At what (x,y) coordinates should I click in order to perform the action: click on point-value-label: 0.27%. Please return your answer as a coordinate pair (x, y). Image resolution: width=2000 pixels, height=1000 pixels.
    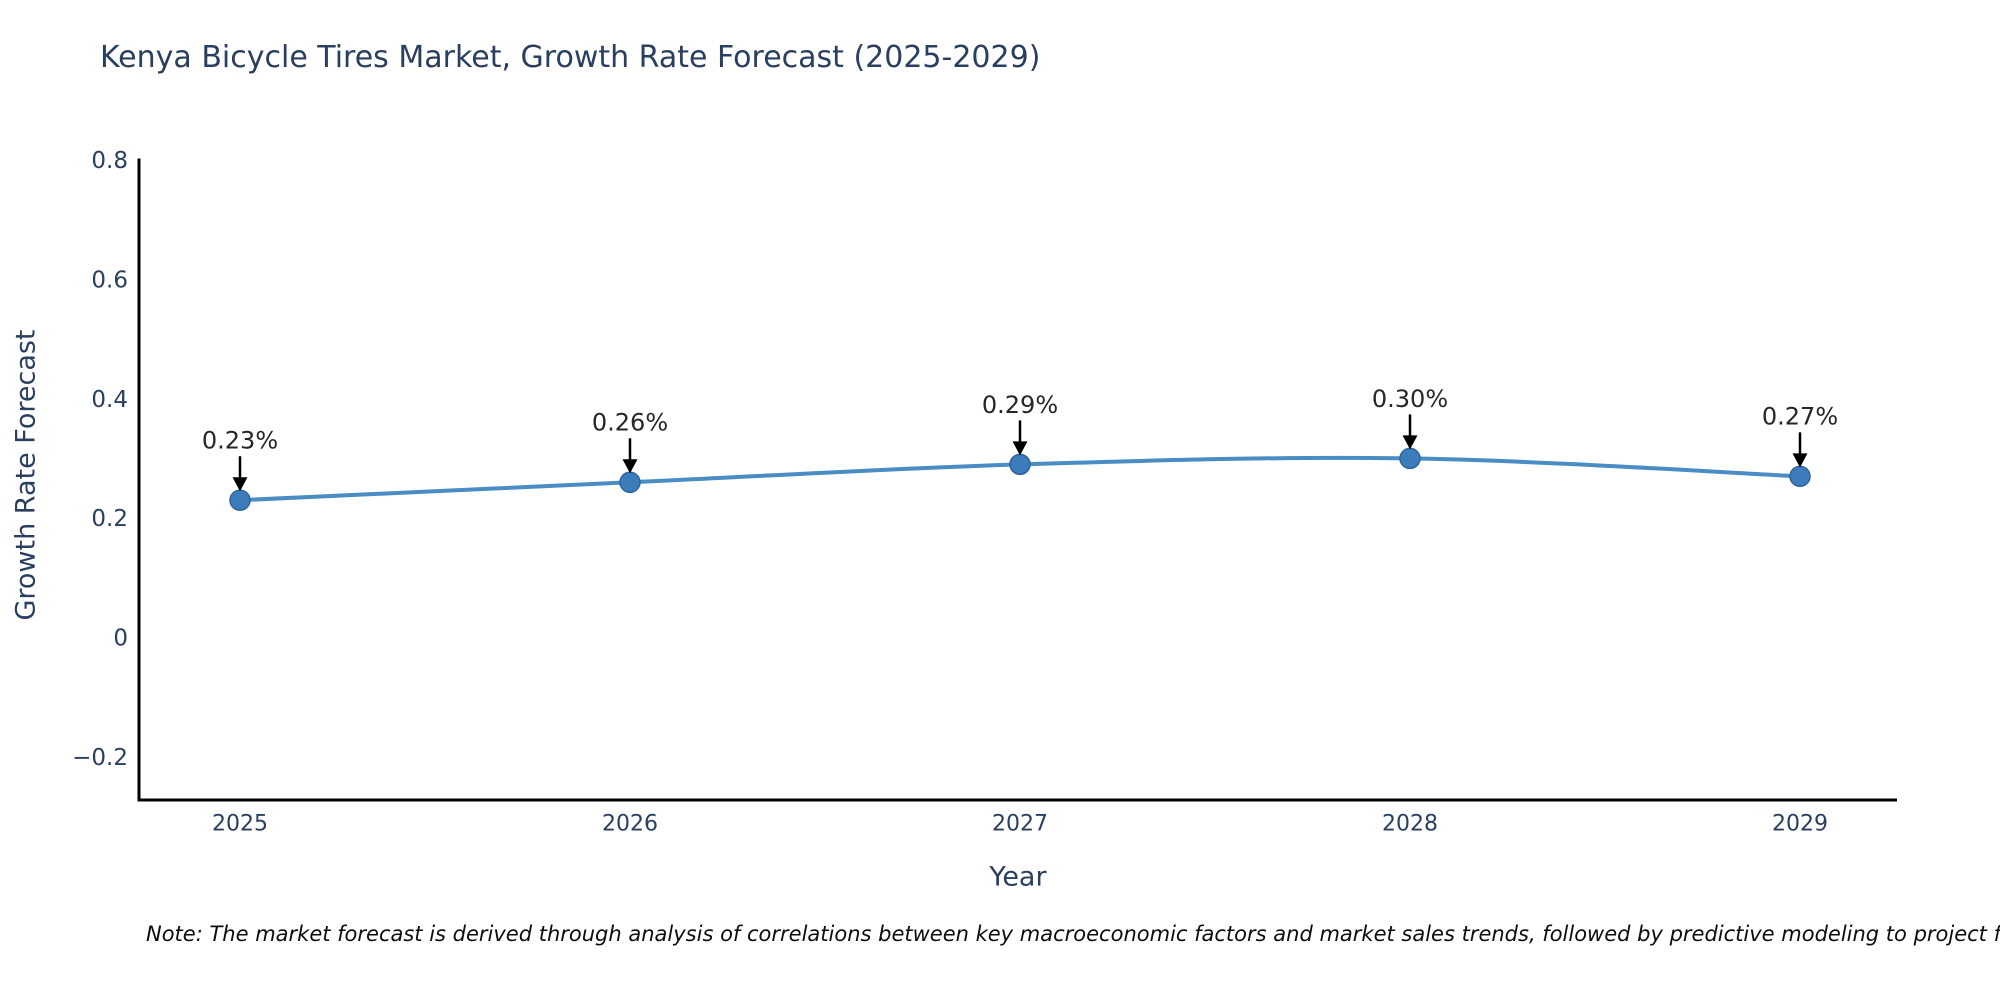
    Looking at the image, I should click on (1800, 417).